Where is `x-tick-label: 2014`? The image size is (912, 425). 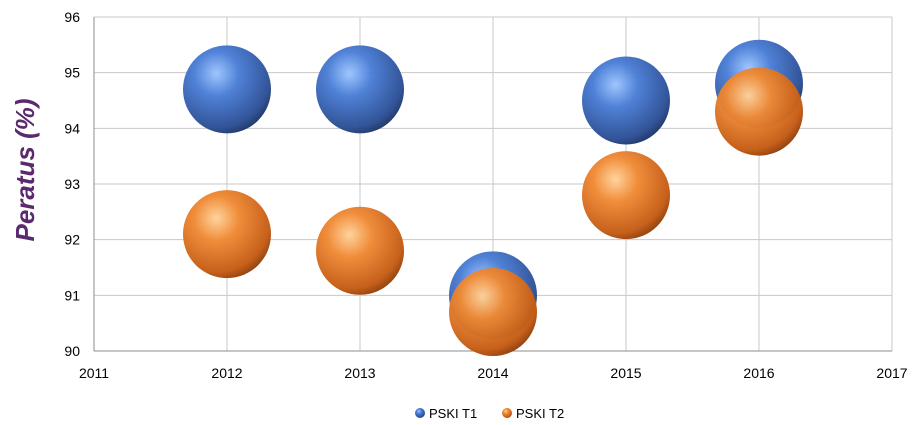
x-tick-label: 2014 is located at coordinates (492, 373).